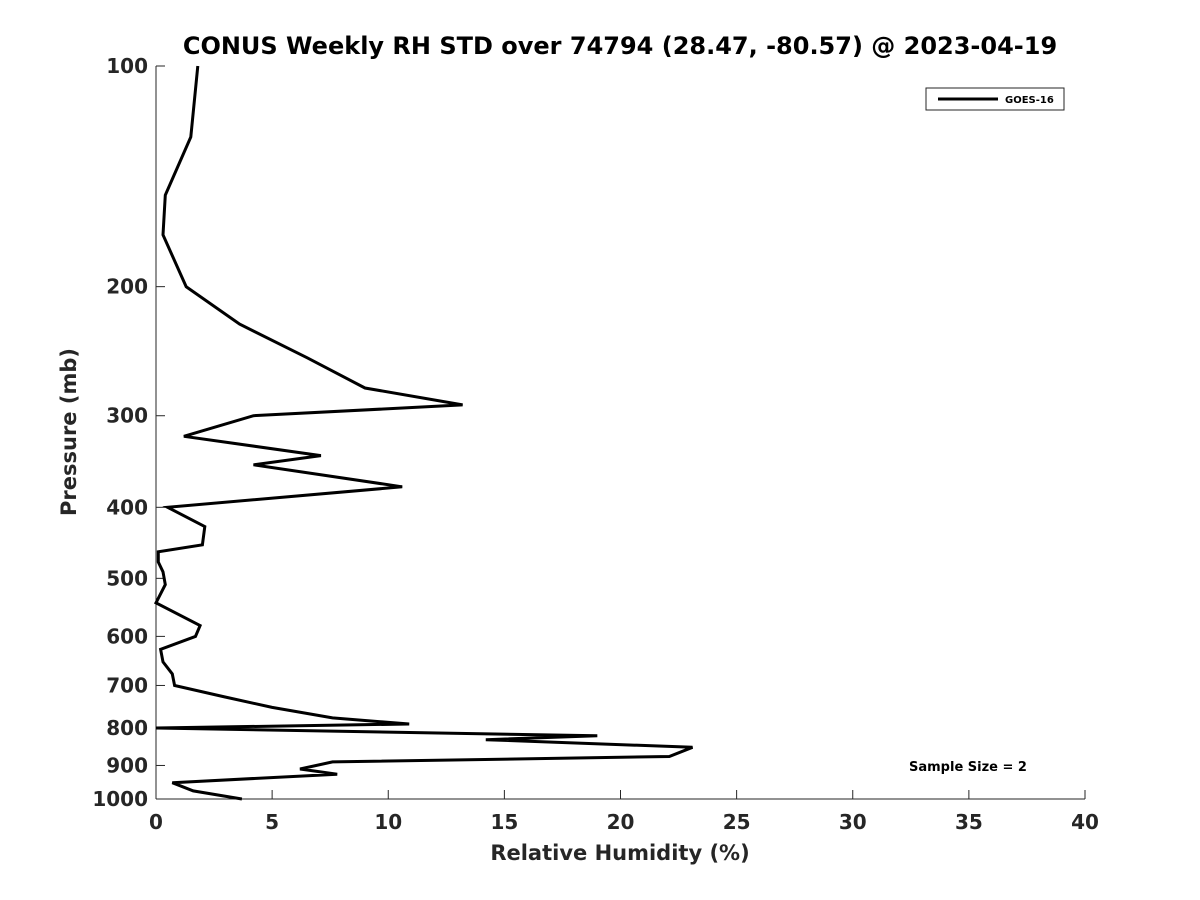 This screenshot has height=900, width=1200. What do you see at coordinates (69, 432) in the screenshot?
I see `y-axis-label: Pressure (mb)` at bounding box center [69, 432].